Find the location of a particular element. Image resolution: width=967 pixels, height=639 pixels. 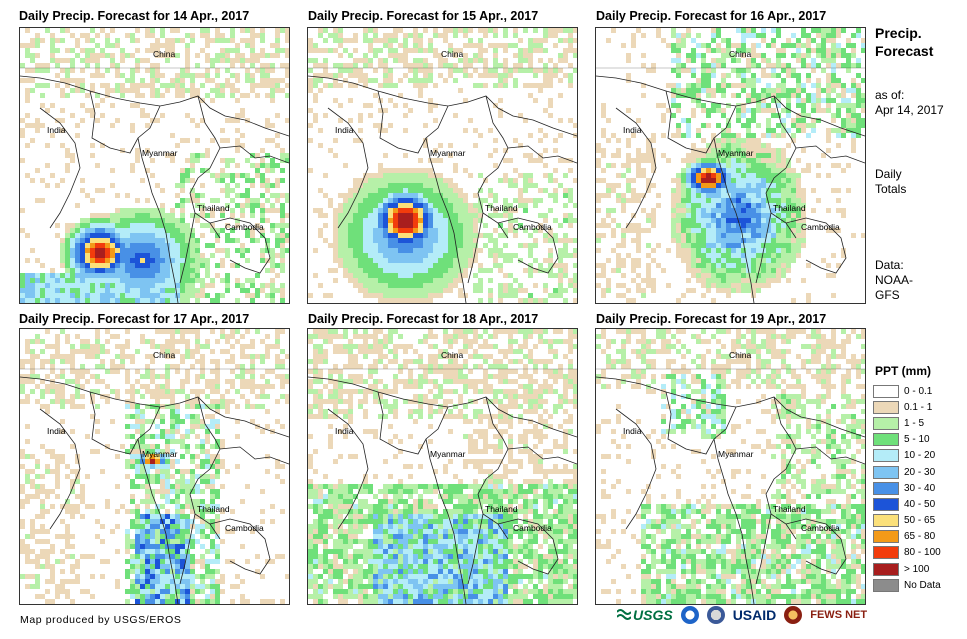

sidebar-title-line2: Forecast is located at coordinates (904, 51).